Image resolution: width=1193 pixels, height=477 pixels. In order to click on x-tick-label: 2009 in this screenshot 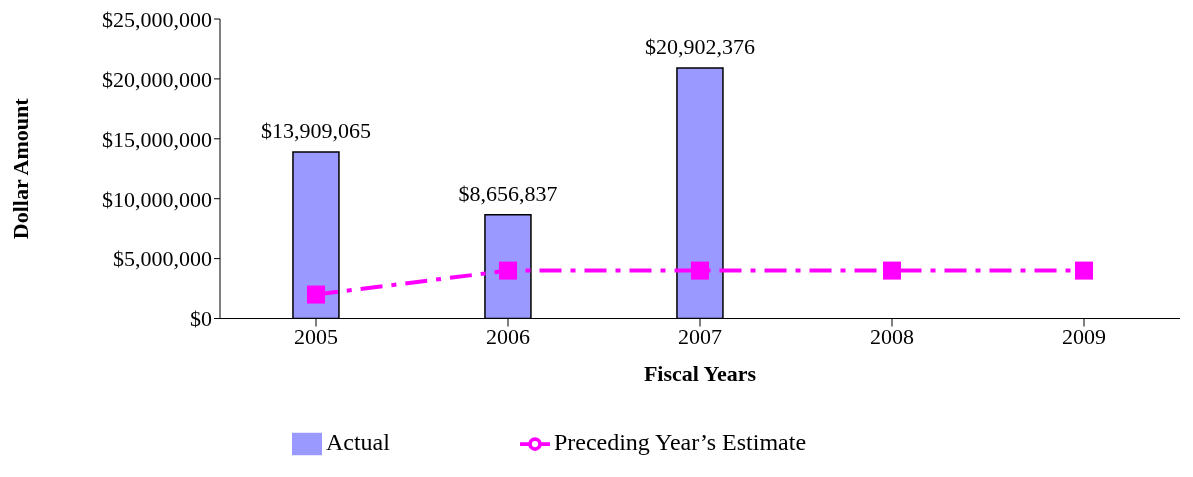, I will do `click(1084, 337)`.